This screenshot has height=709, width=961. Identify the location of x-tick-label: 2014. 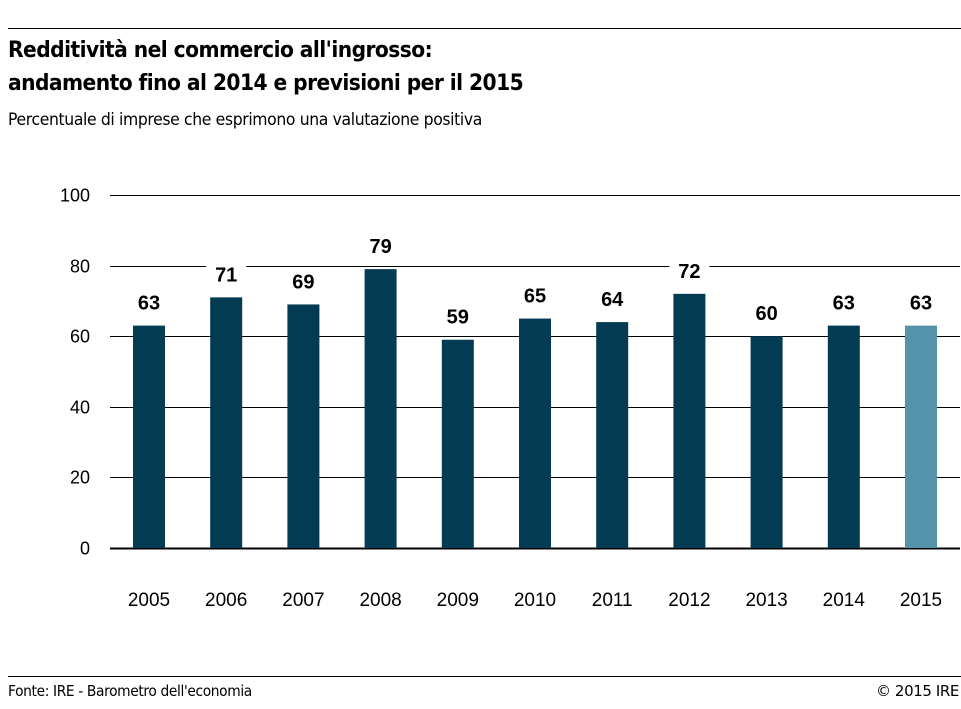
(844, 600).